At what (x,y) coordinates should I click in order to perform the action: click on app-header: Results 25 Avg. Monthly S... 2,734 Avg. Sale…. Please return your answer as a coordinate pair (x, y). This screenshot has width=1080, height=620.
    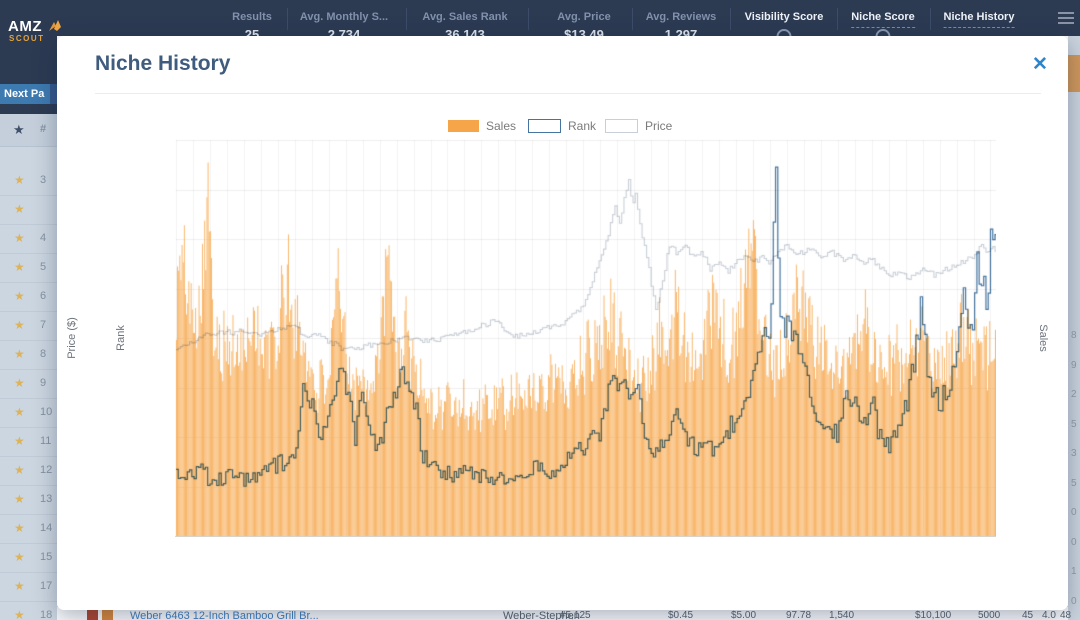
    Looking at the image, I should click on (540, 22).